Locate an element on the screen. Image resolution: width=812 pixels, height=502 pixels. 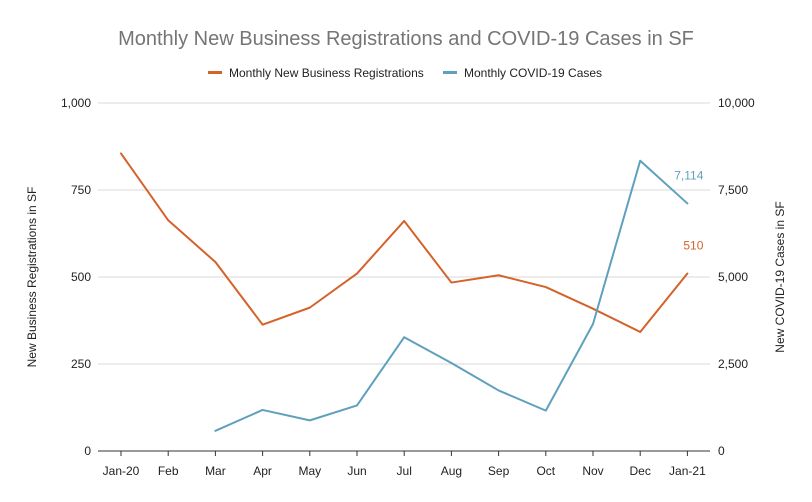
x-tick-label: May is located at coordinates (309, 471).